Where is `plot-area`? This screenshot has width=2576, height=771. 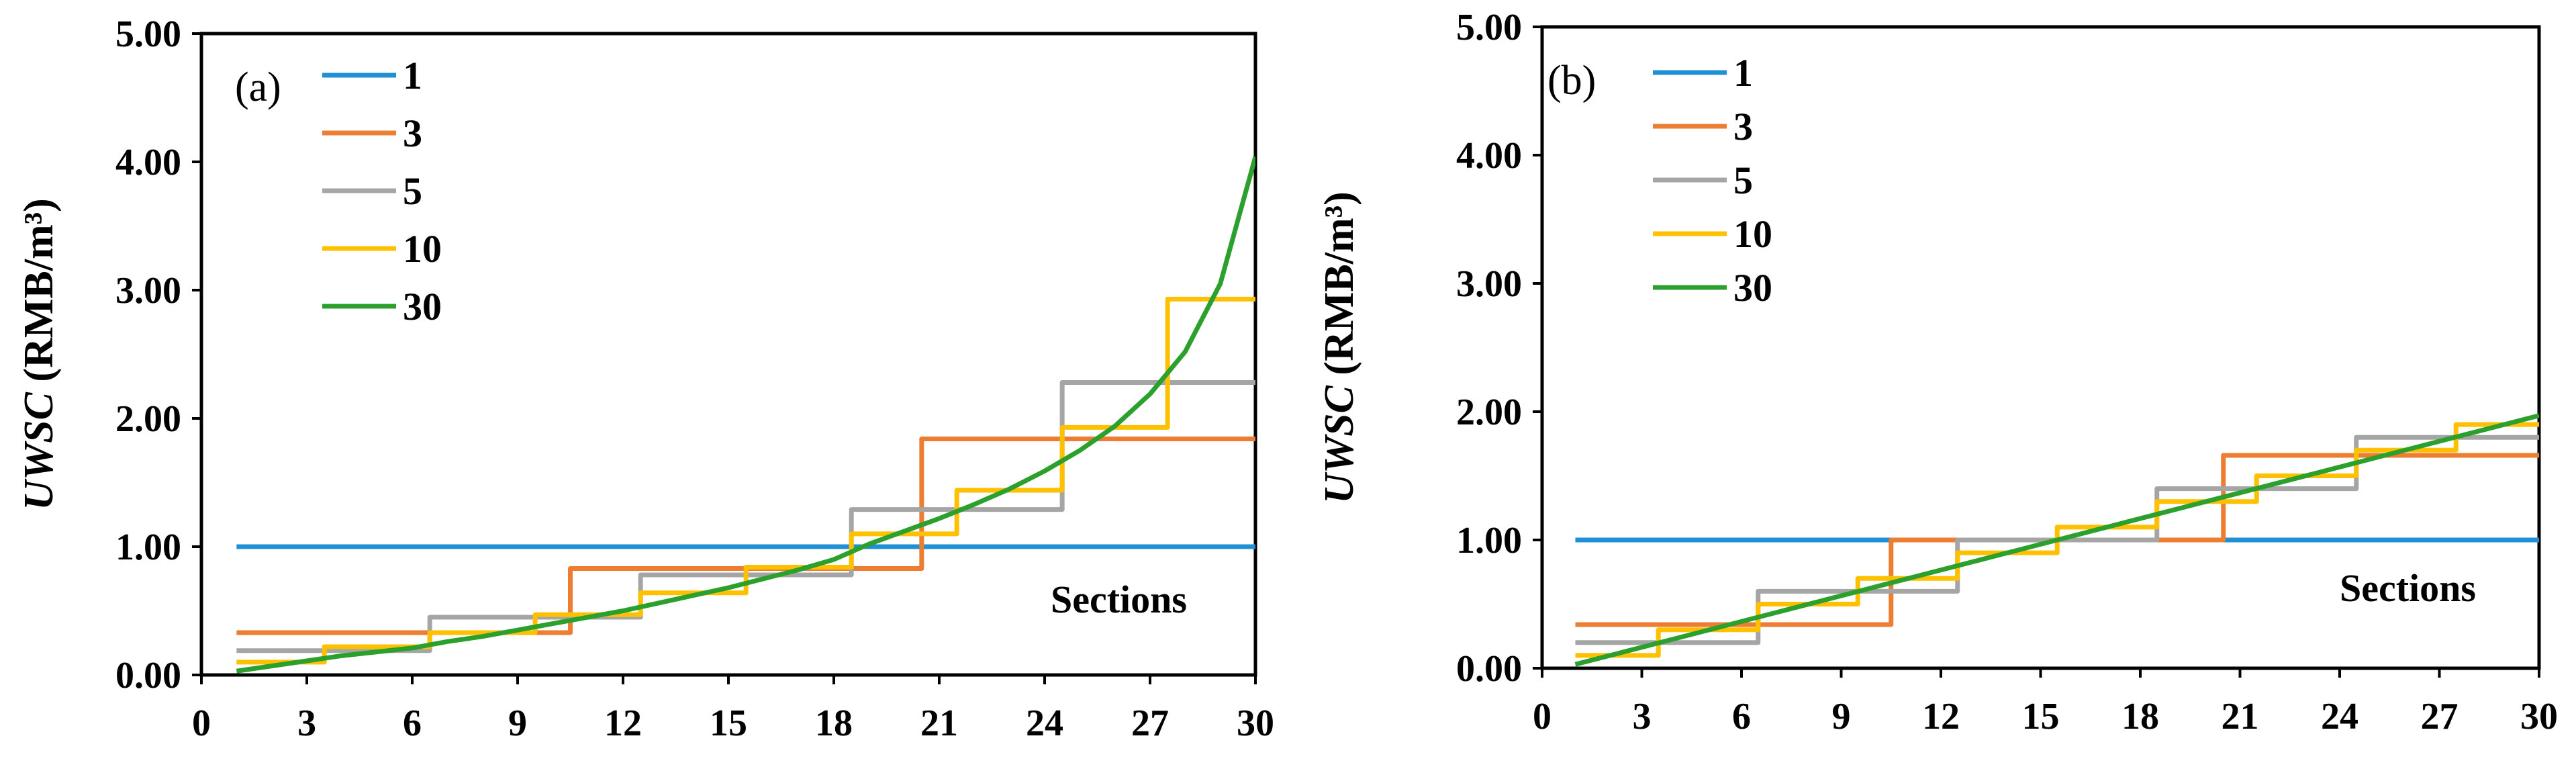
plot-area is located at coordinates (2056, 540).